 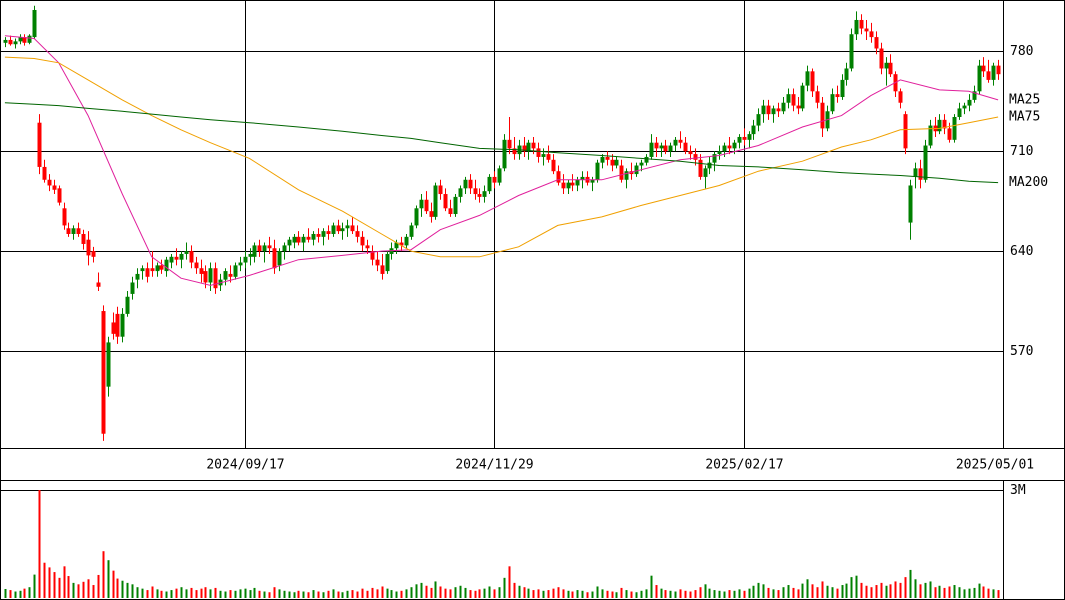 I want to click on x-tick-label: 2025/05/01, so click(x=995, y=465).